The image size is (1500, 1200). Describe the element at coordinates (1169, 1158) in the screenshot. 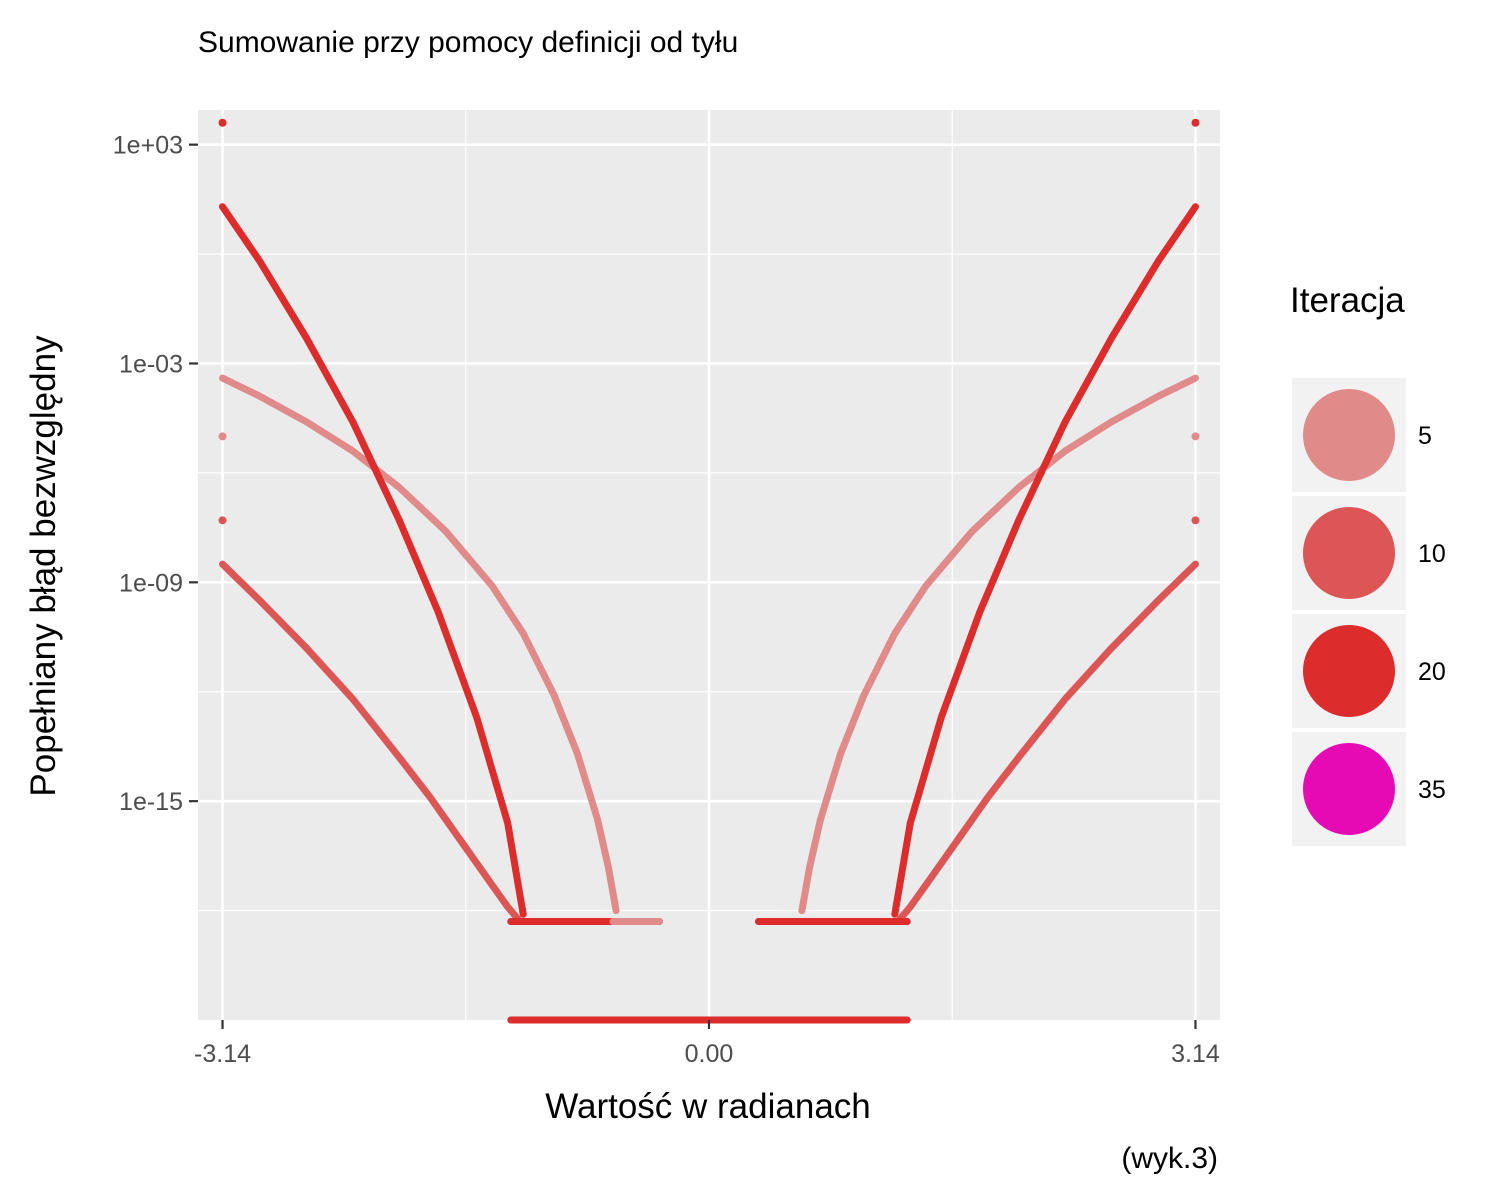

I see `chart-caption: (wyk.3)` at that location.